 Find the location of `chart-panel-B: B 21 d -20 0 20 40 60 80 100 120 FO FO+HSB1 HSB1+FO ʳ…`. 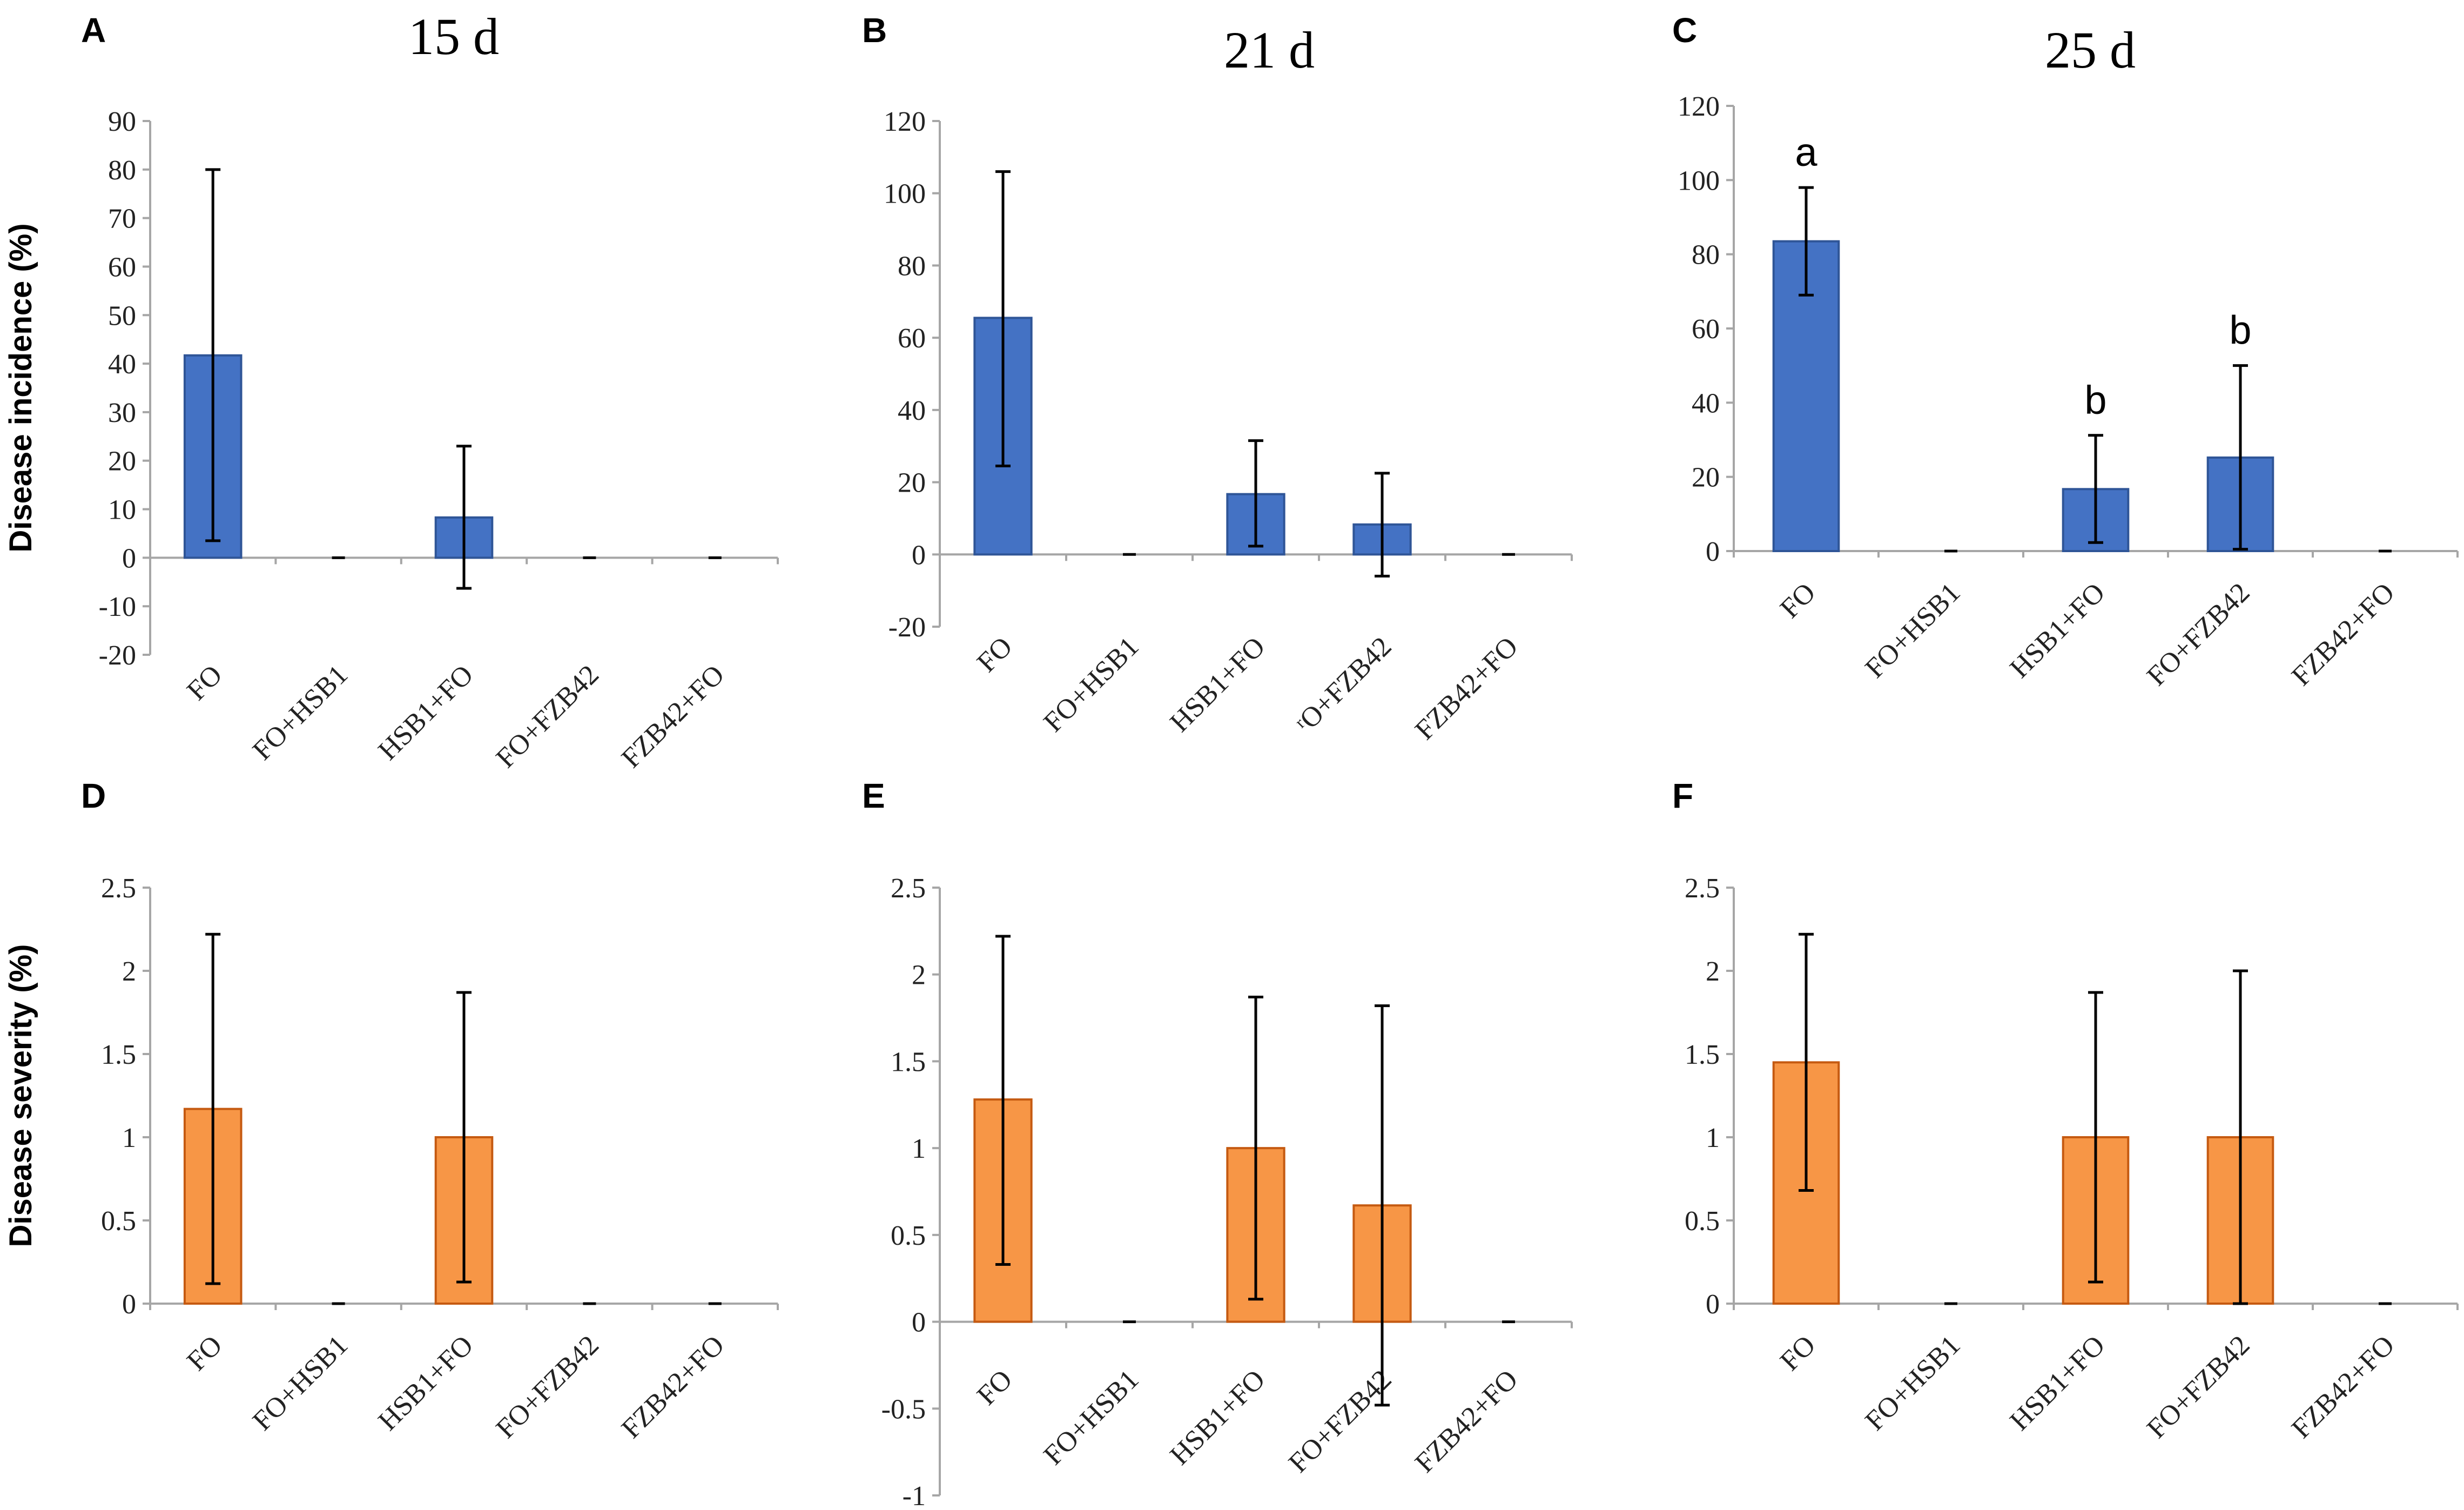

chart-panel-B: B 21 d -20 0 20 40 60 80 100 120 FO FO+HSB1 HSB1+FO ʳ… is located at coordinates (1217, 378).